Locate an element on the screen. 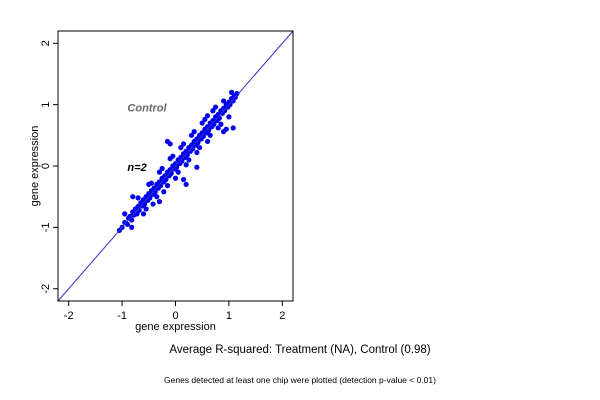 This screenshot has height=400, width=600. y-tick-label: 2 is located at coordinates (46, 43).